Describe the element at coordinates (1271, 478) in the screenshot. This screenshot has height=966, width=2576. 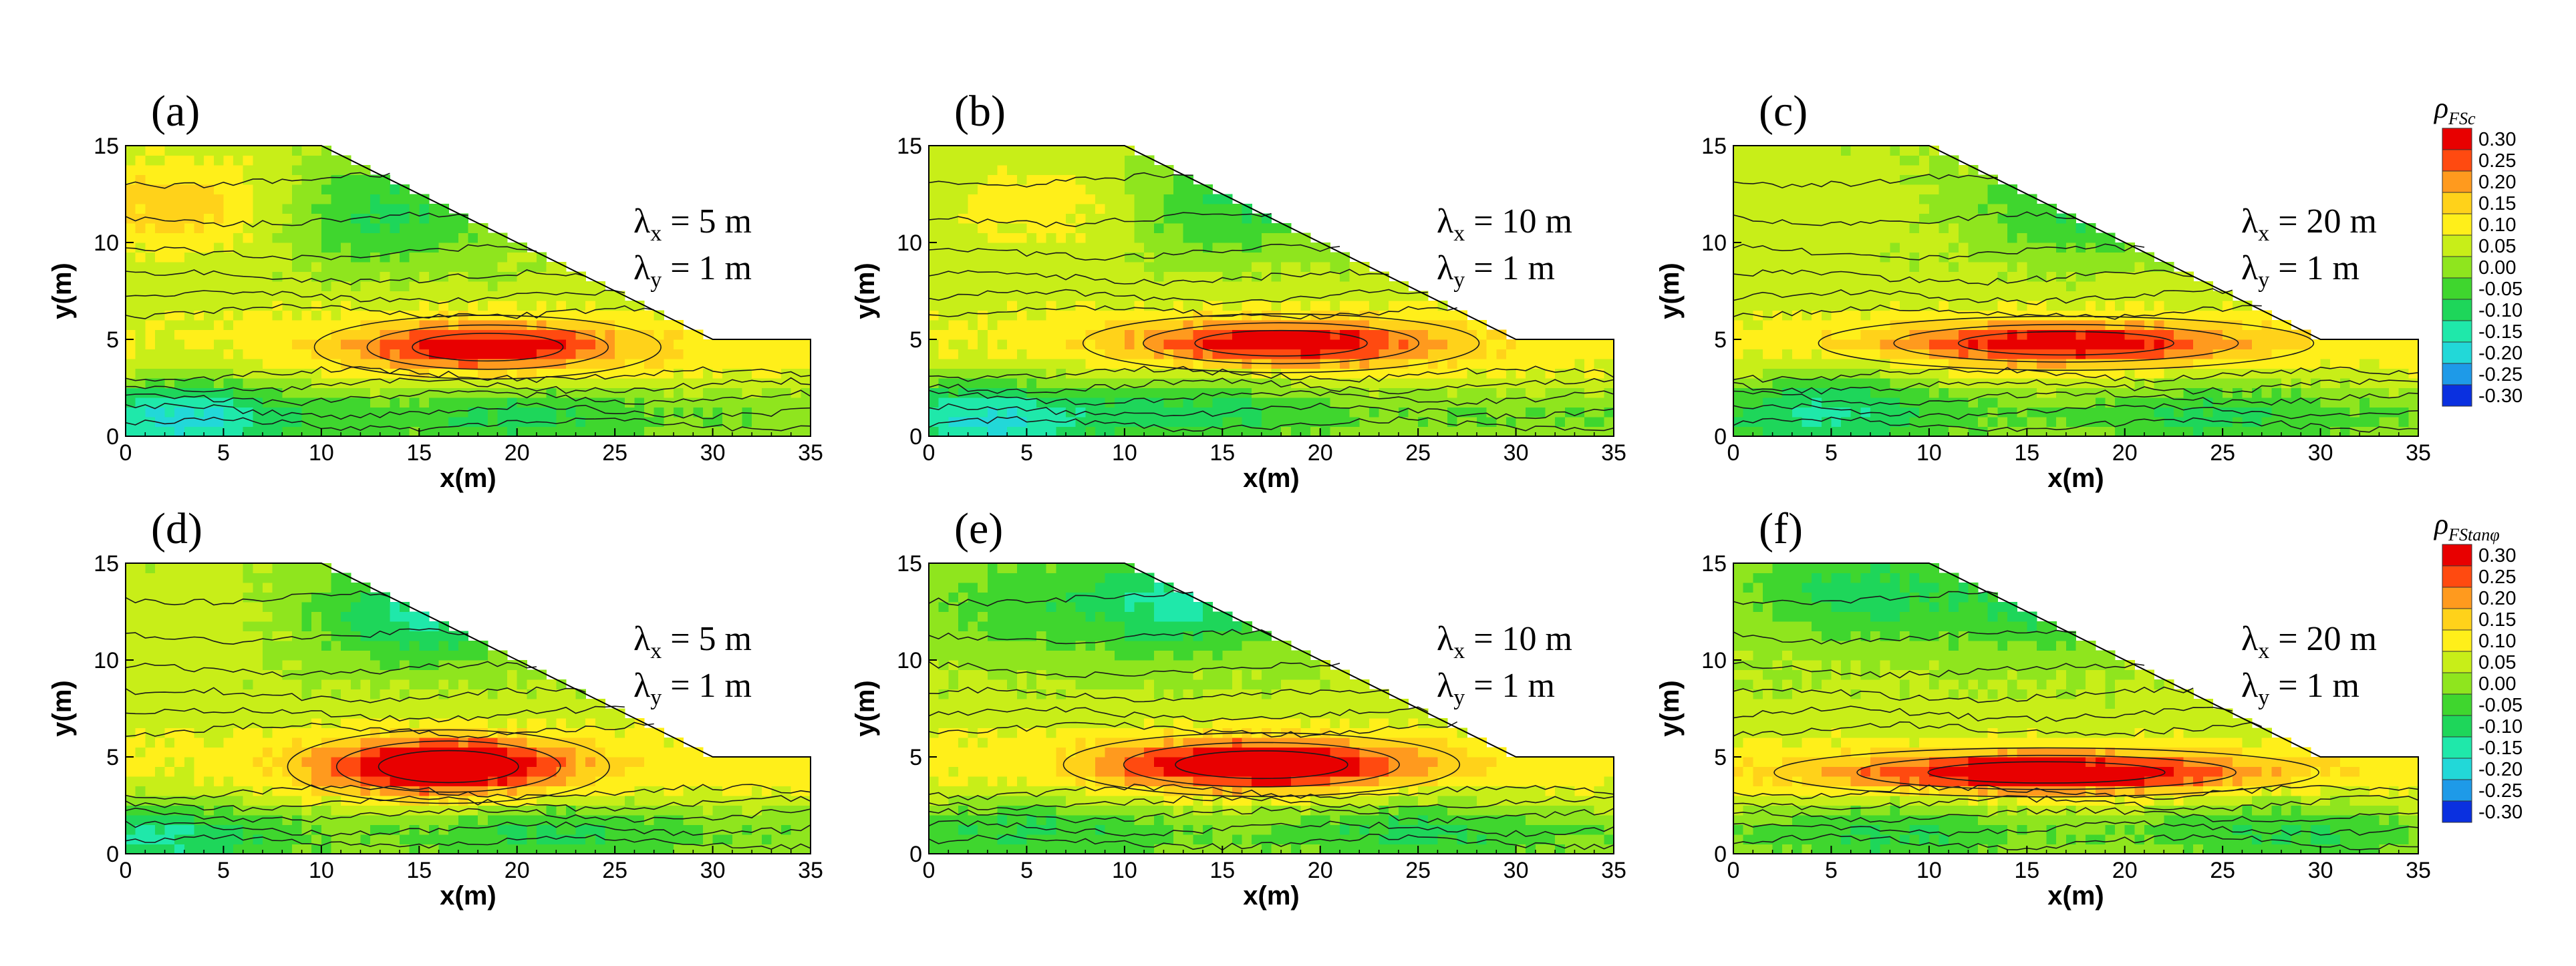
I see `x-axis-label: x(m)` at that location.